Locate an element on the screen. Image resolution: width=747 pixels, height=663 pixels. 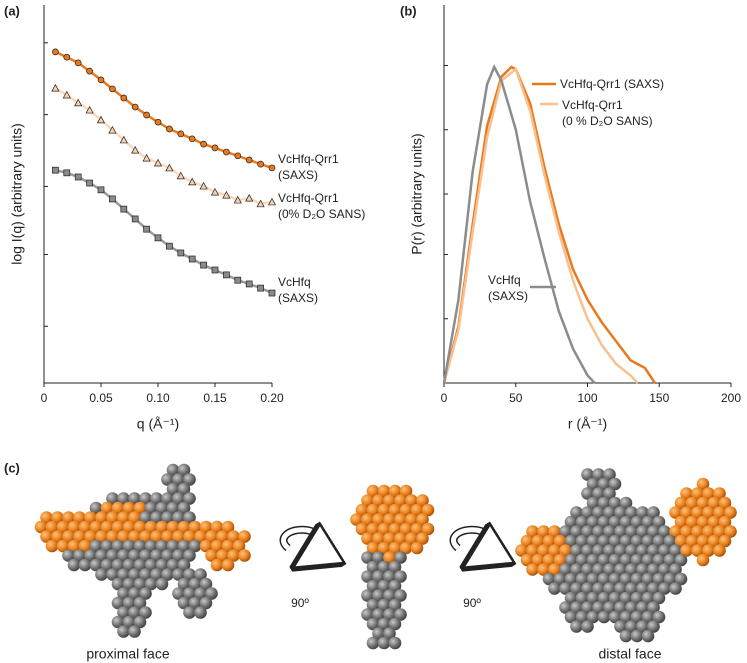
series-label: (0 % D₂O SANS) is located at coordinates (607, 121).